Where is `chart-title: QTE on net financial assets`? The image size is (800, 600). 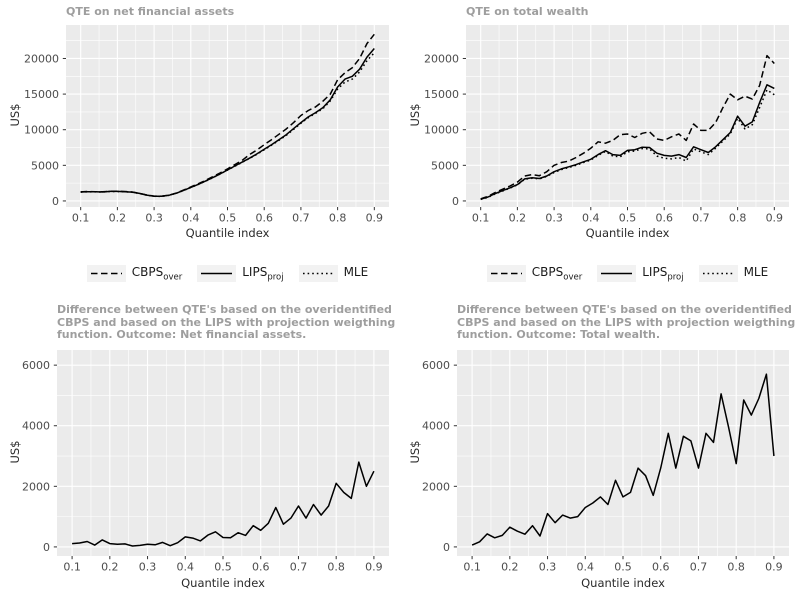
chart-title: QTE on net financial assets is located at coordinates (150, 11).